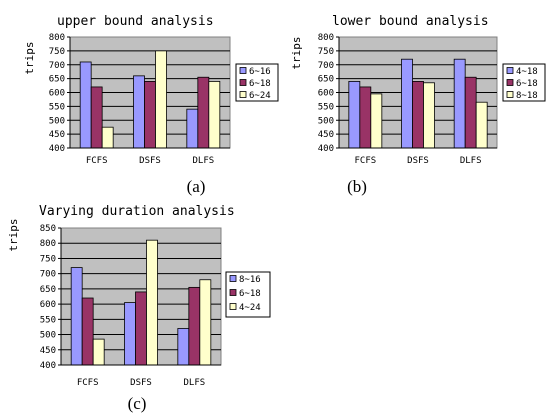 The width and height of the screenshot is (554, 415). Describe the element at coordinates (48, 229) in the screenshot. I see `y-tick-label: 850` at that location.